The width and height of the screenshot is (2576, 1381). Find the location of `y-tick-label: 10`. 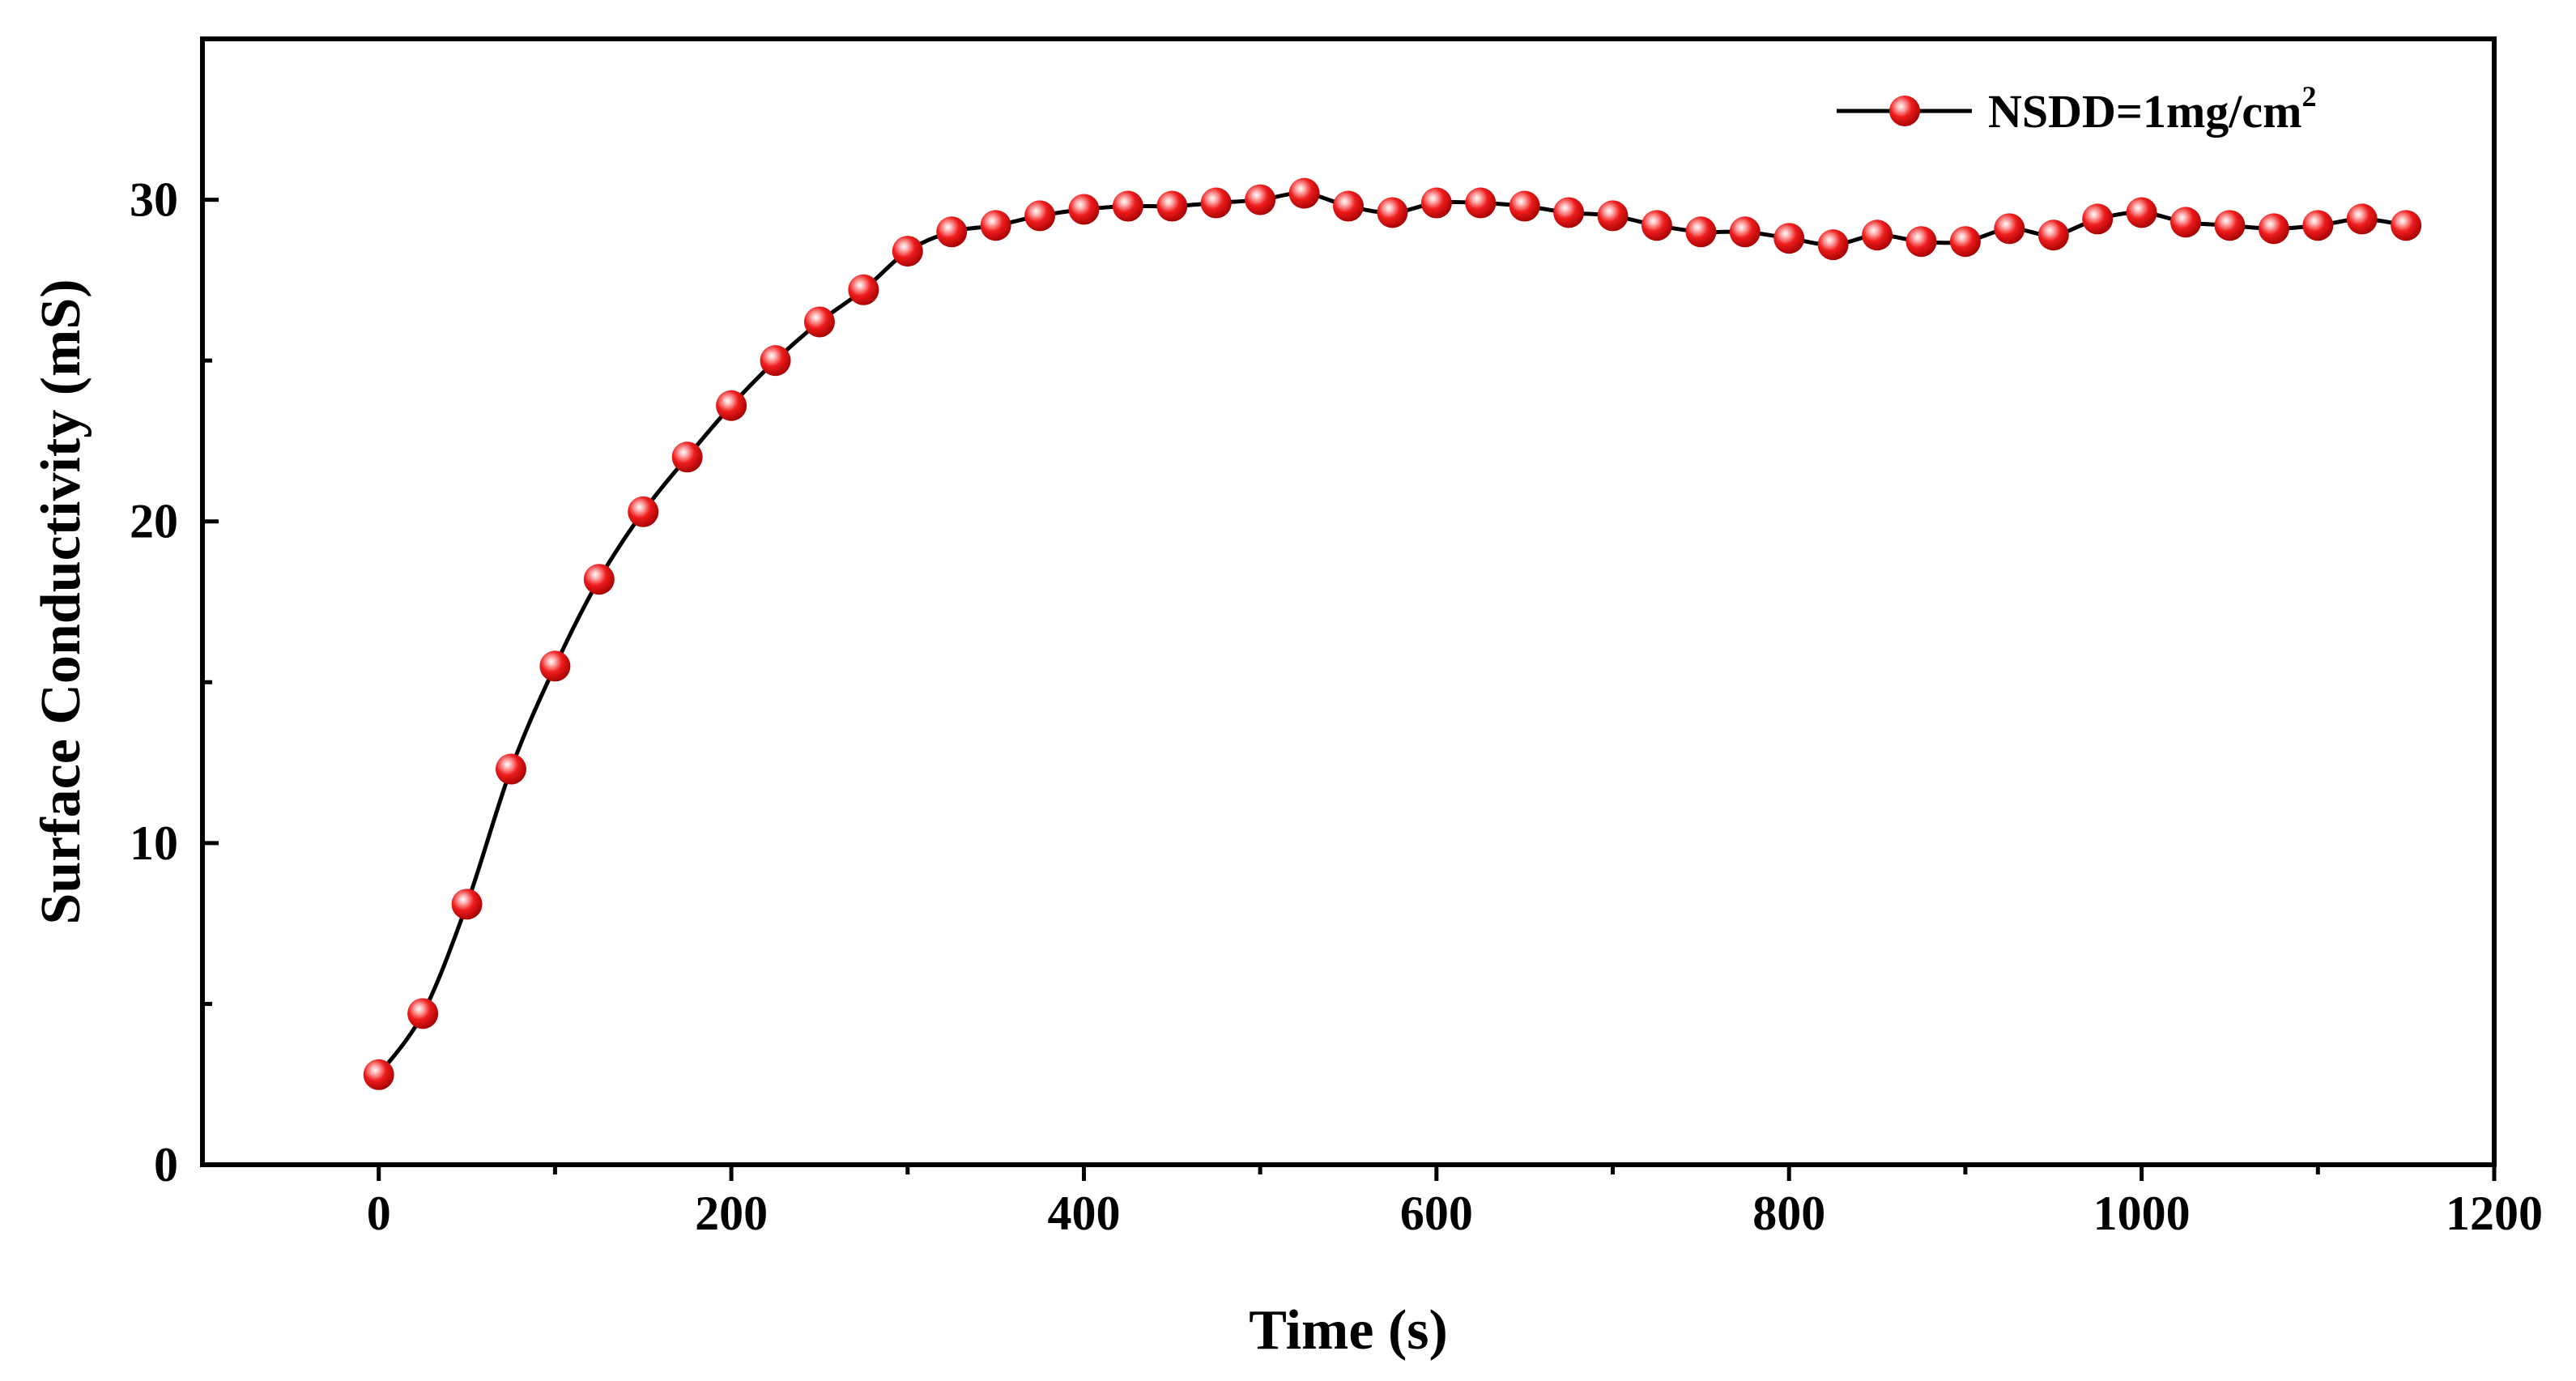

y-tick-label: 10 is located at coordinates (154, 843).